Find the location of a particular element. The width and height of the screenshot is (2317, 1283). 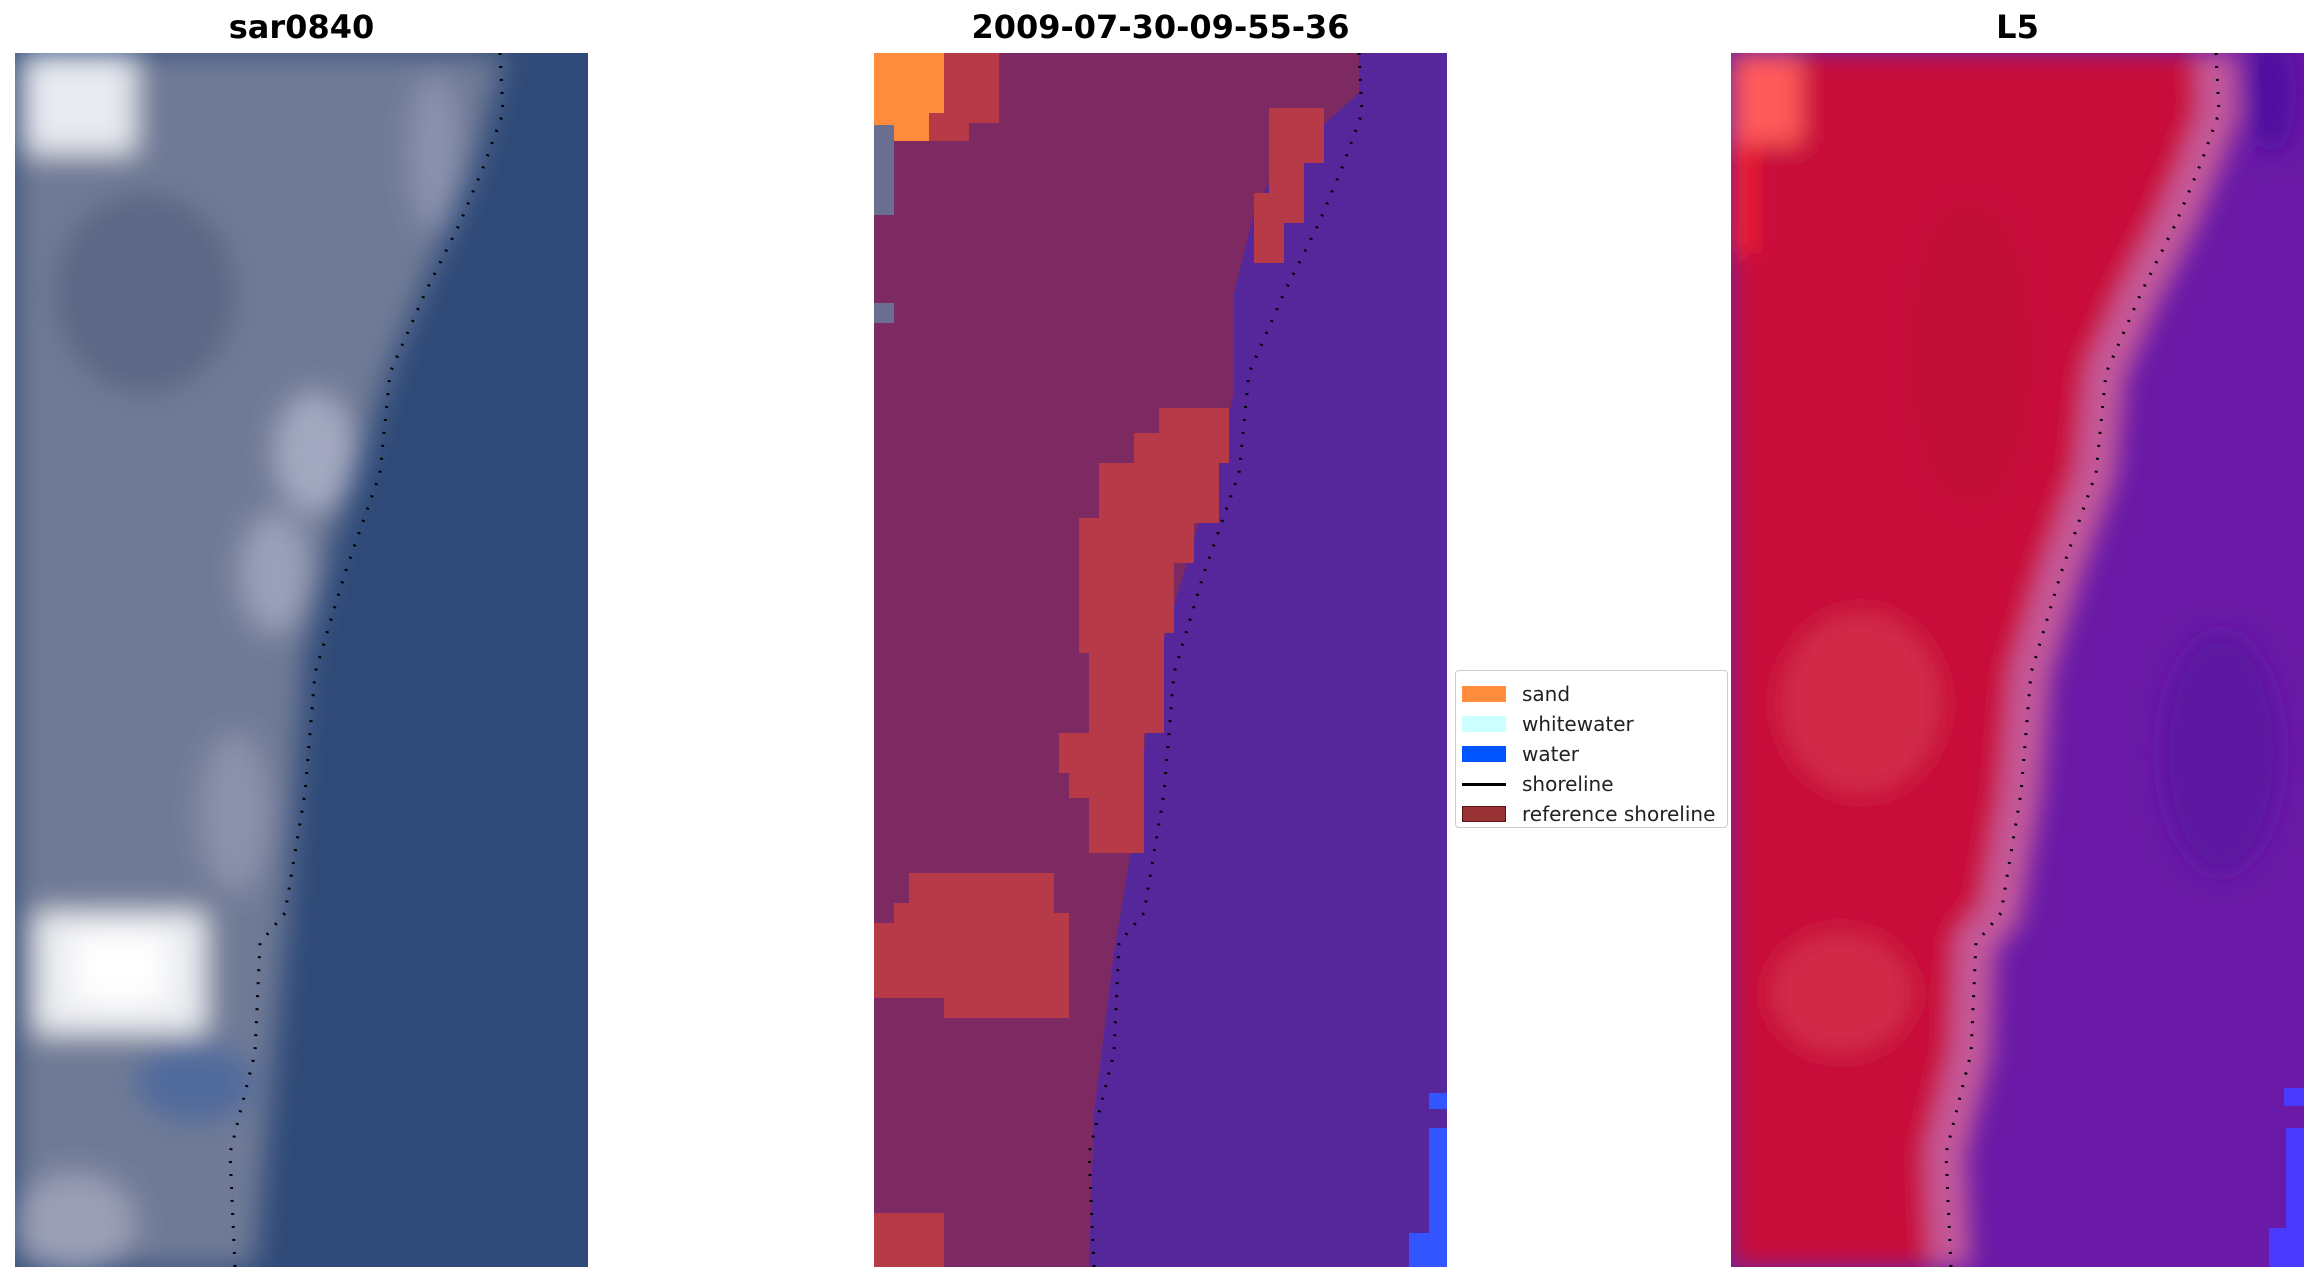

legend-label-whitewater: whitewater is located at coordinates (1578, 724).